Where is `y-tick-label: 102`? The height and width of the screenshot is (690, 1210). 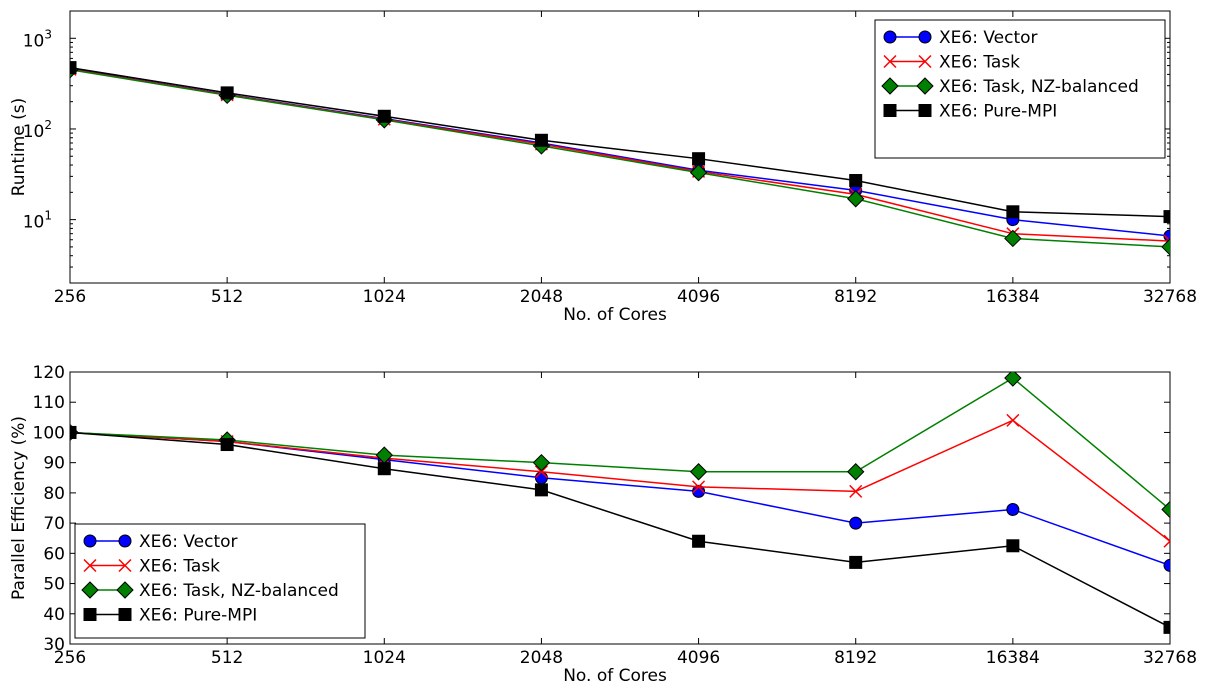
y-tick-label: 102 is located at coordinates (37, 130).